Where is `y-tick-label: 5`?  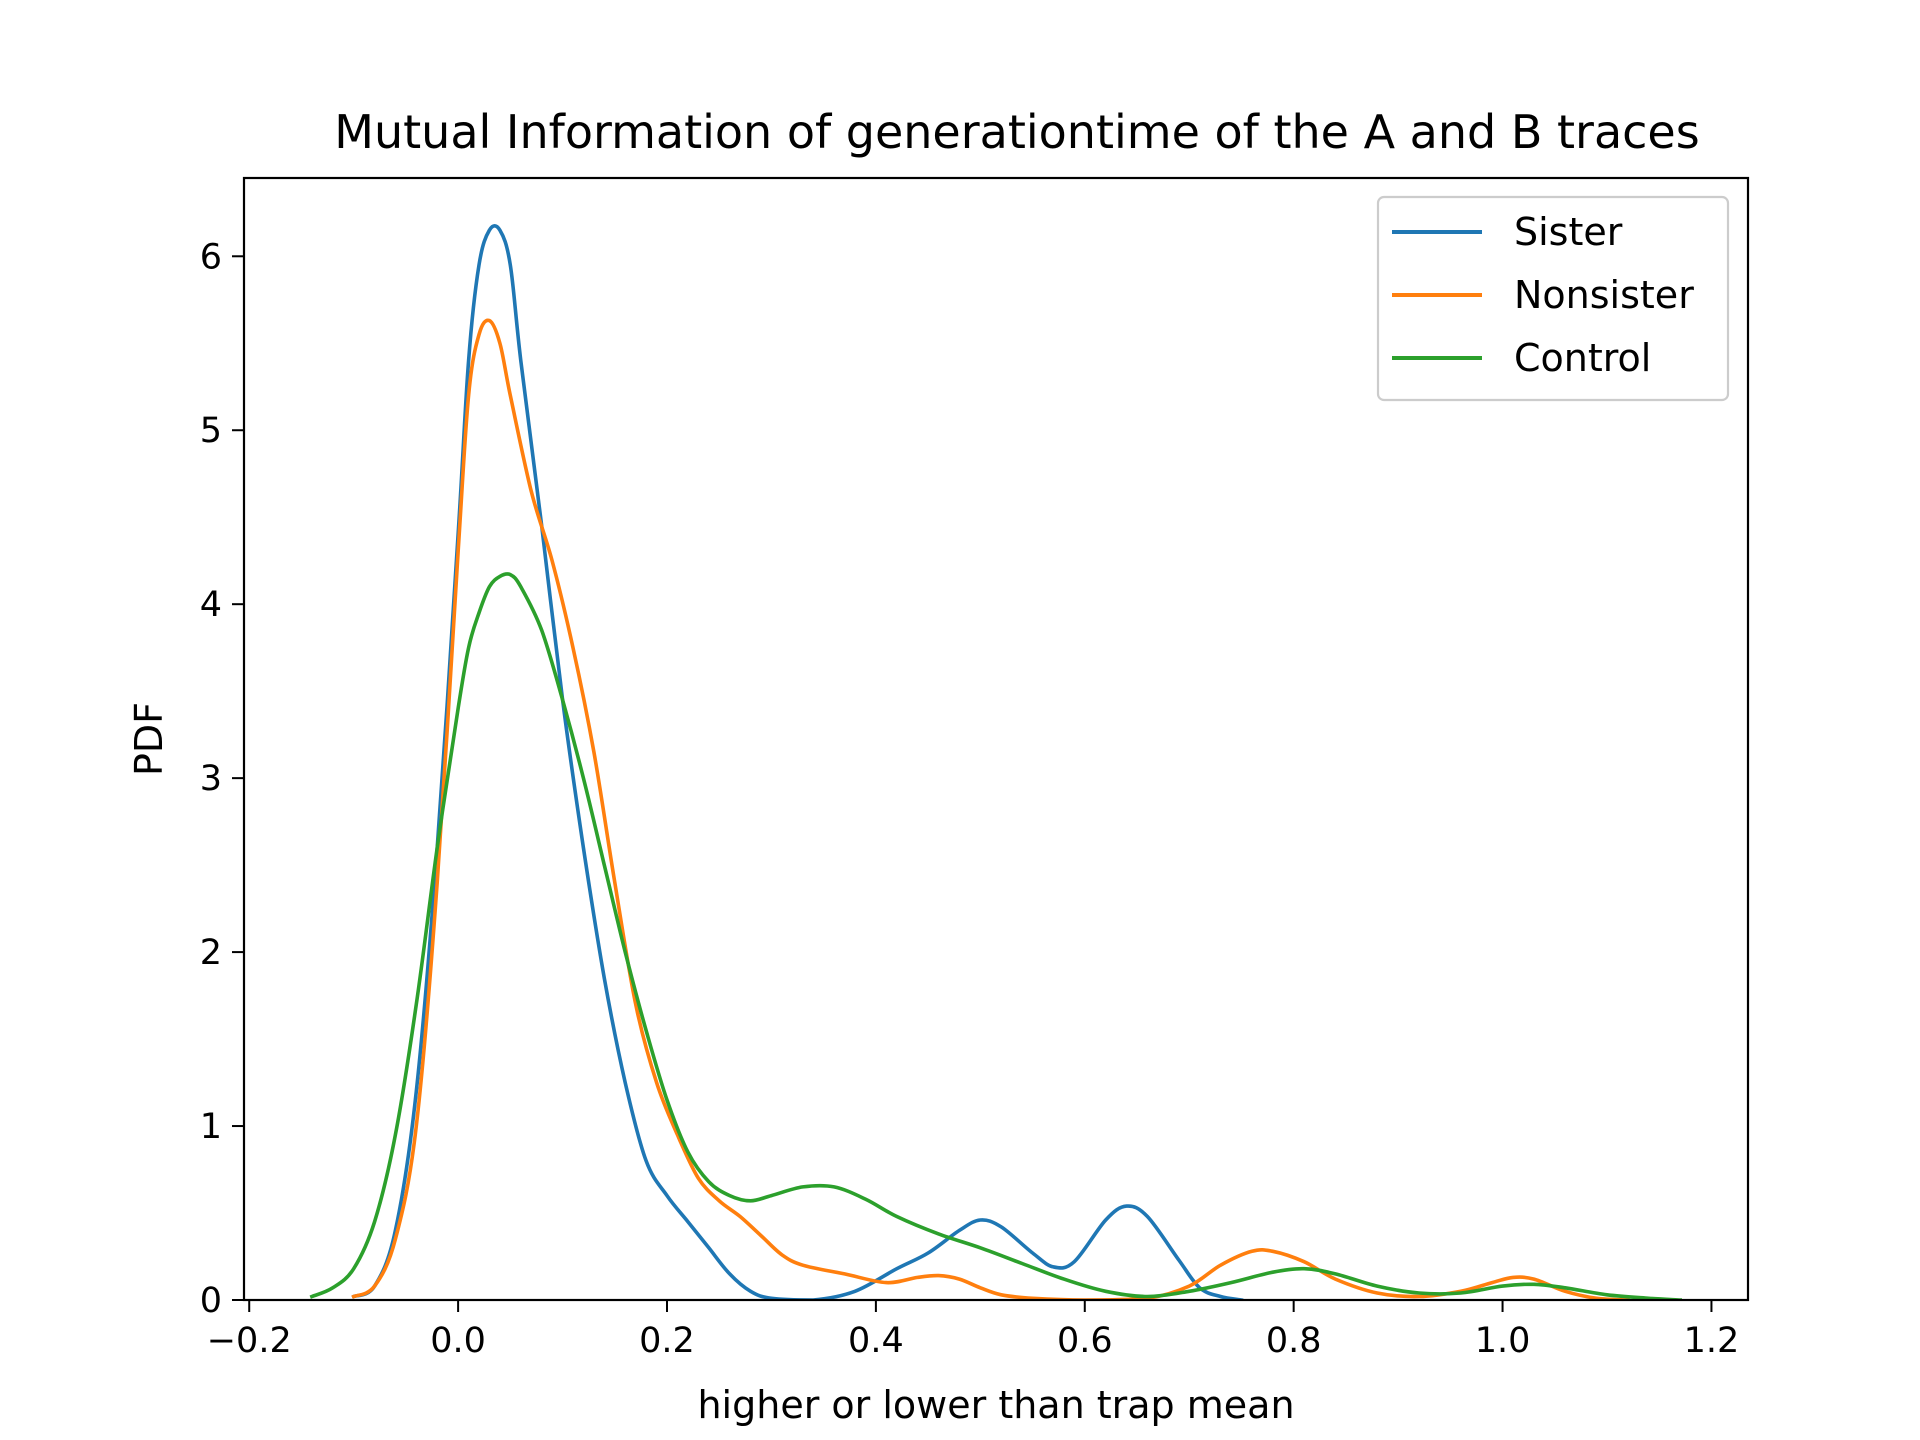
y-tick-label: 5 is located at coordinates (211, 431).